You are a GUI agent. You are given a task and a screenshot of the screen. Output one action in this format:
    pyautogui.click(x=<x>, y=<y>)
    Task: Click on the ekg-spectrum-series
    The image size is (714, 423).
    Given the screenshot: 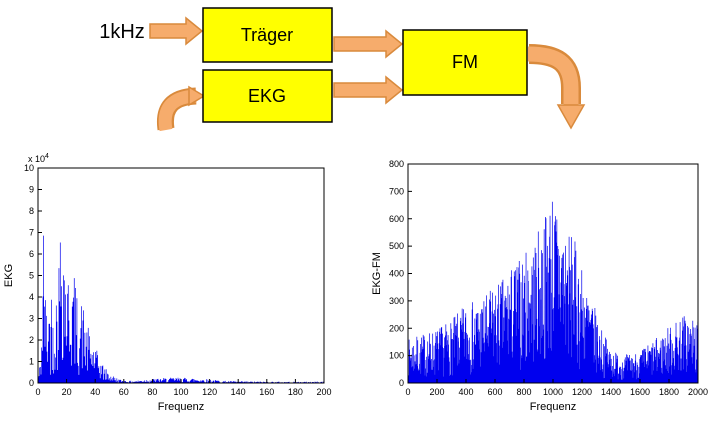 What is the action you would take?
    pyautogui.click(x=181, y=309)
    